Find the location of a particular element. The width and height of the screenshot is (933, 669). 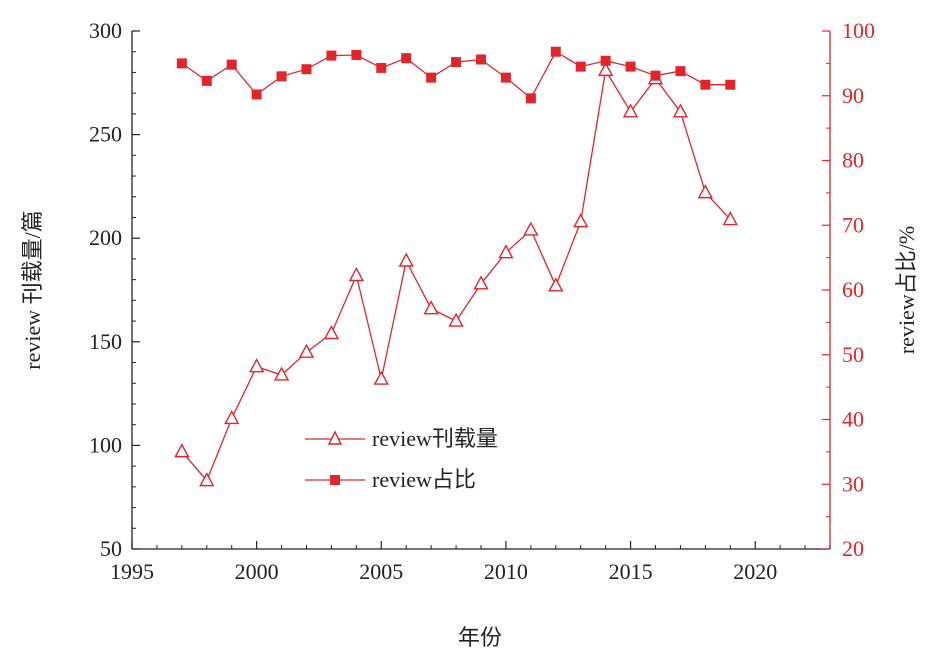

y-right-tick-label: 100 is located at coordinates (858, 30).